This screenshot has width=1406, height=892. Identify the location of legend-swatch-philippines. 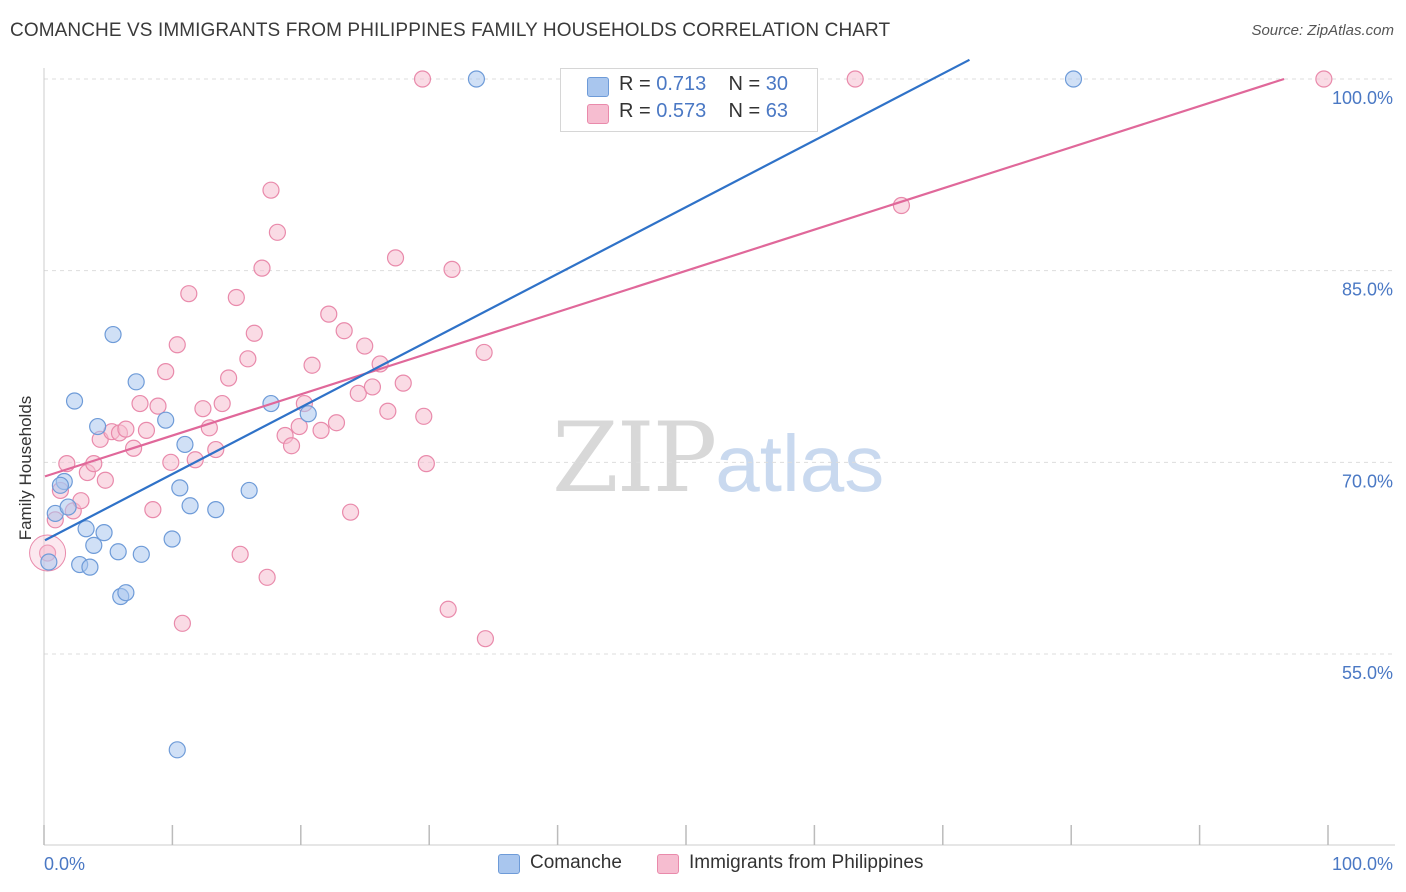
(598, 114).